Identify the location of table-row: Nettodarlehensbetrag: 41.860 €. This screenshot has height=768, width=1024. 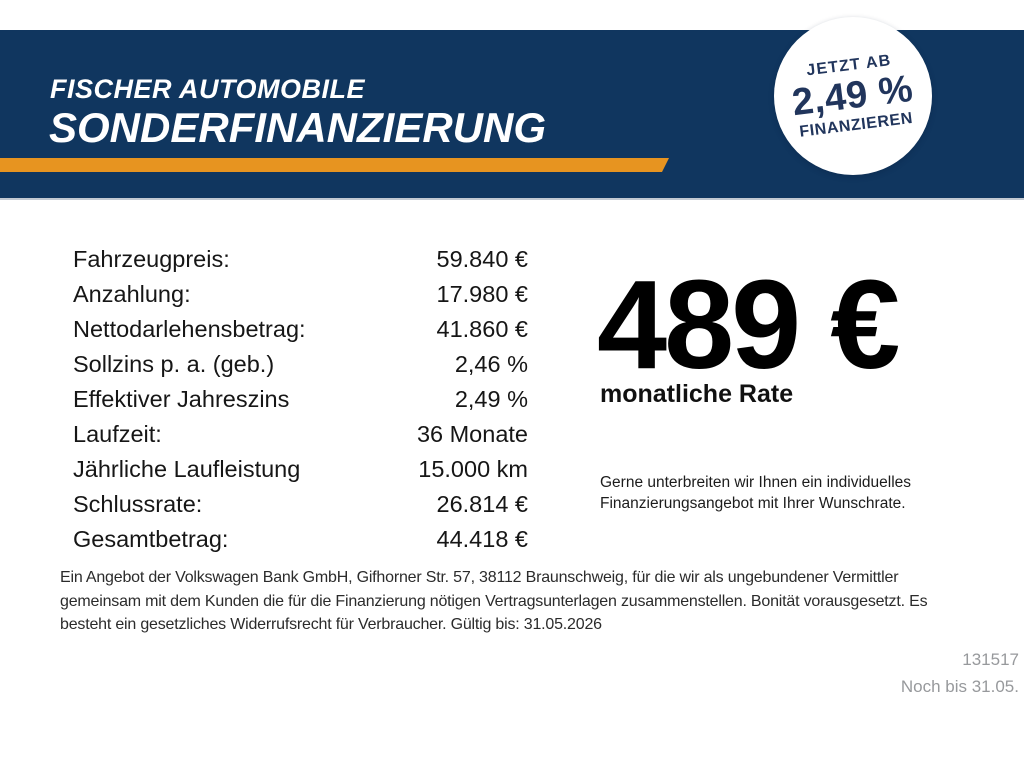
(300, 329).